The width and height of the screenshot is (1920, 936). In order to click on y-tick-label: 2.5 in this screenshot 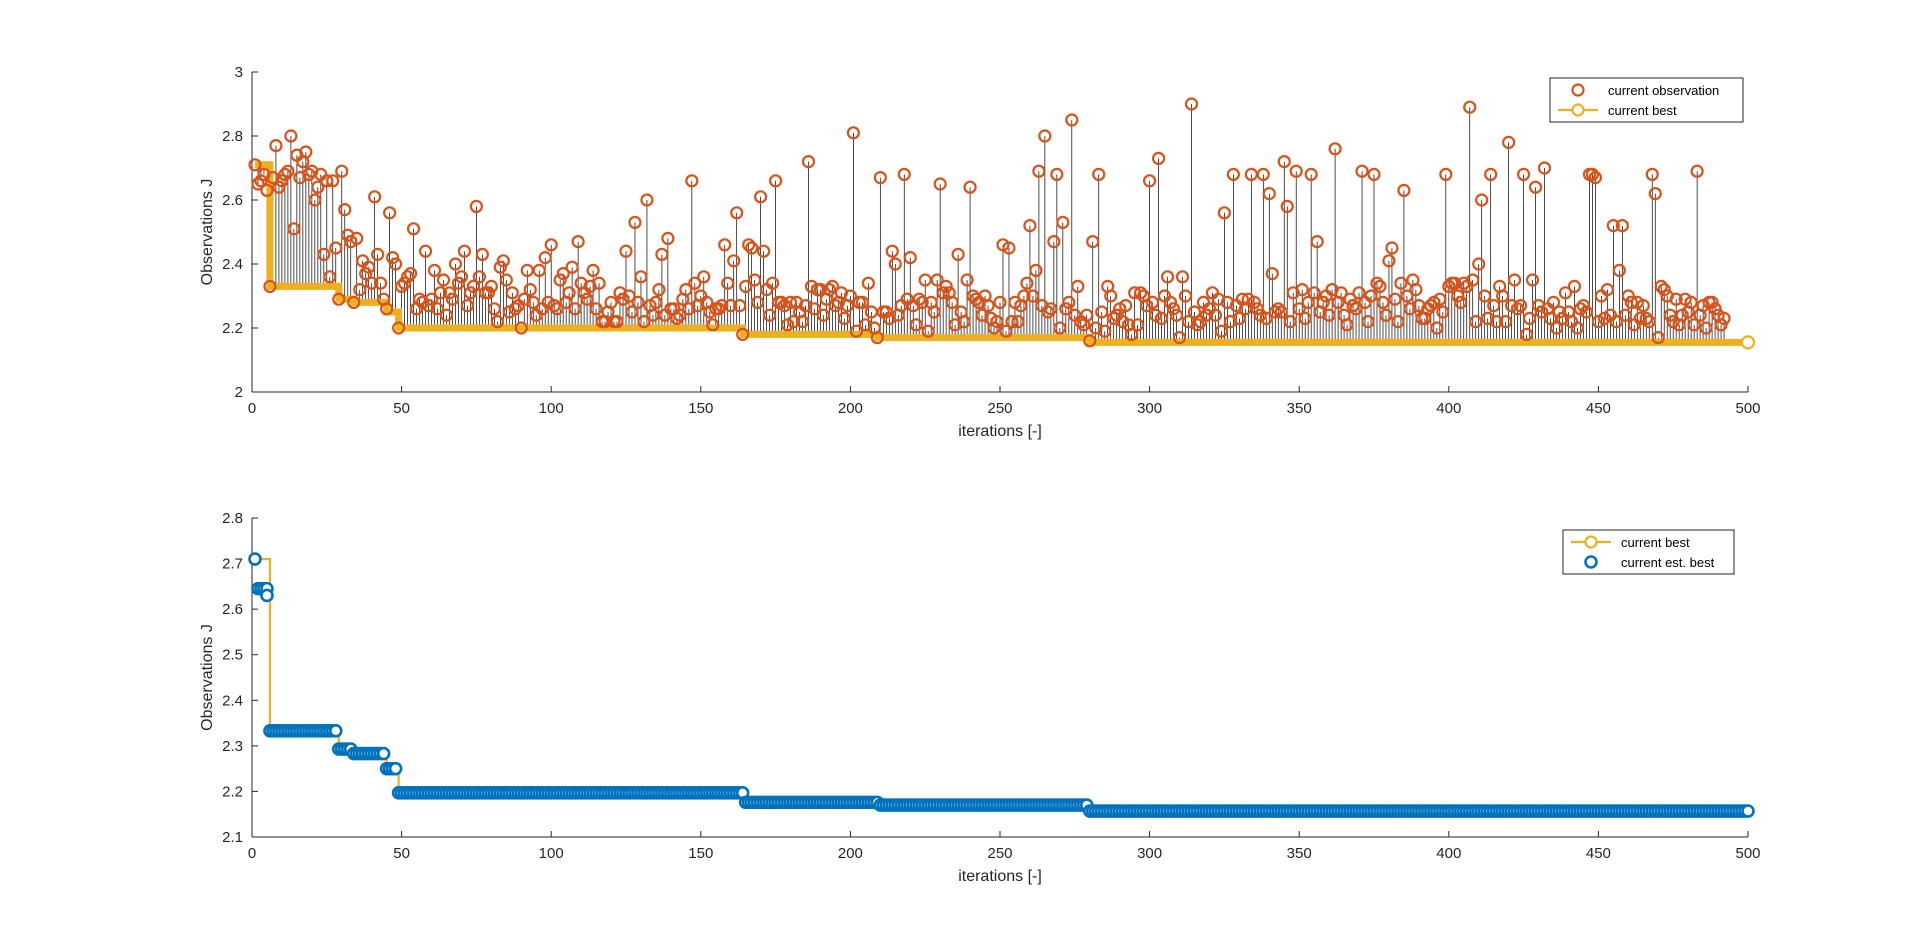, I will do `click(232, 655)`.